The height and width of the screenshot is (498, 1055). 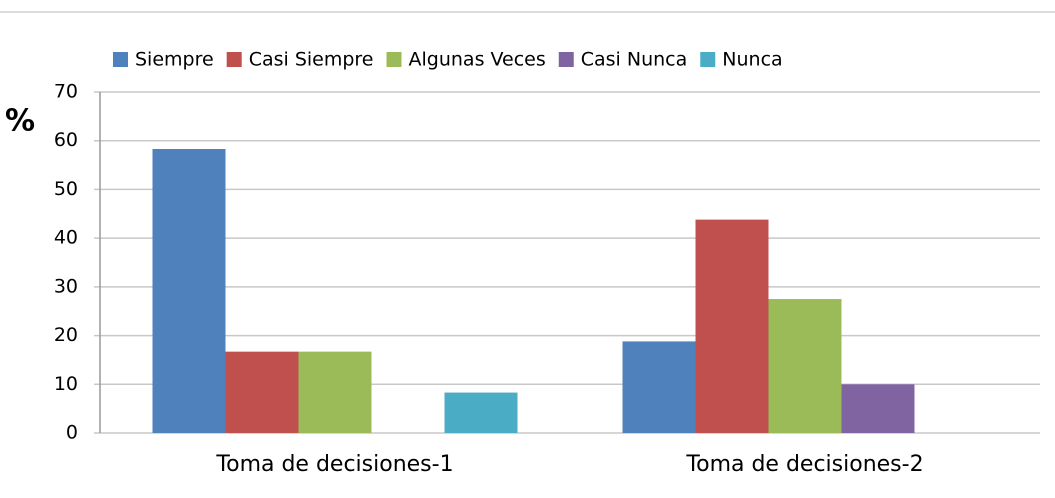 What do you see at coordinates (66, 238) in the screenshot?
I see `y-tick-label: 40` at bounding box center [66, 238].